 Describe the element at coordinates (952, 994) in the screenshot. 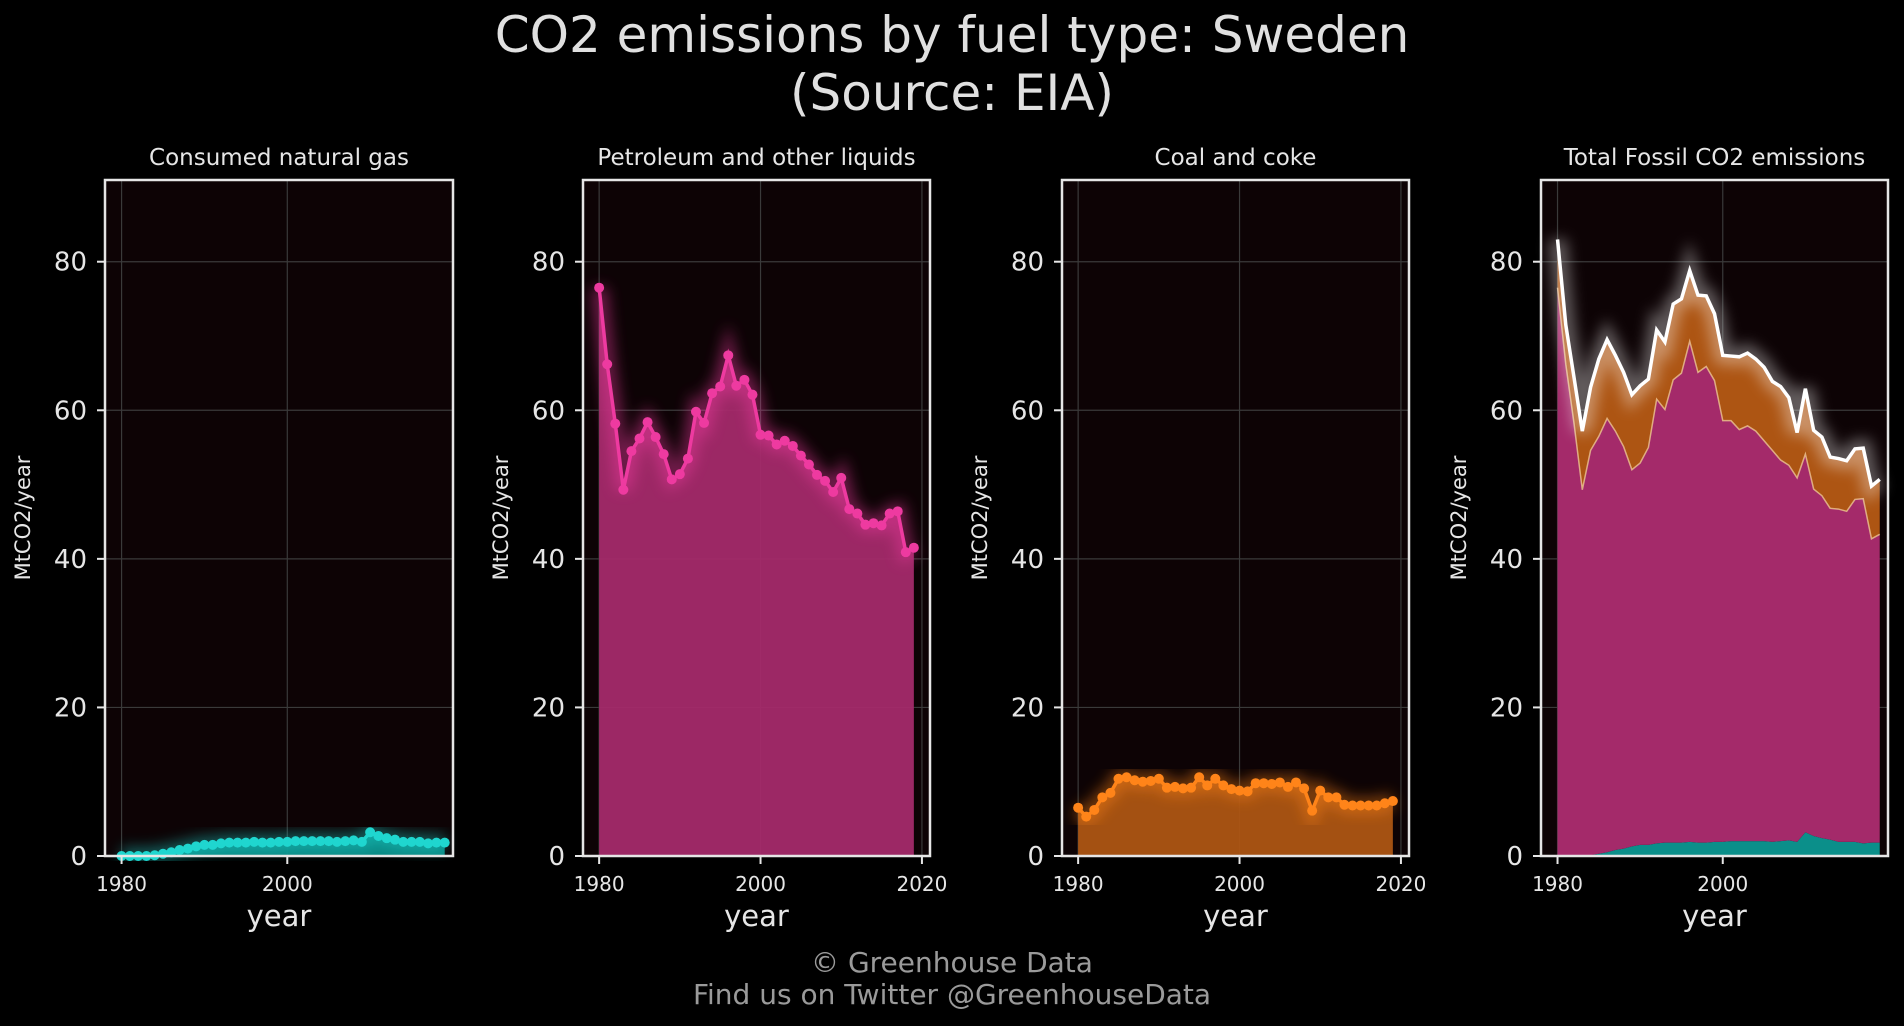

I see `footer-twitter: Find us on Twitter @GreenhouseData` at that location.